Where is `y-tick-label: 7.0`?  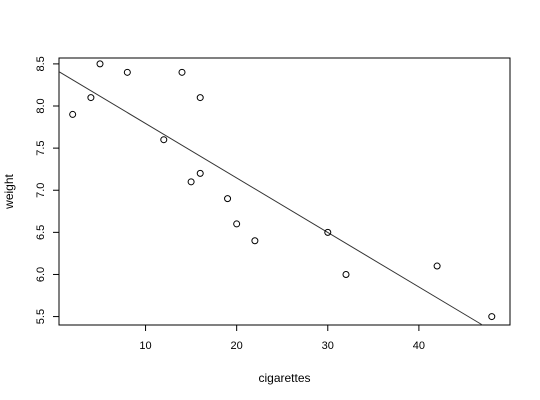
y-tick-label: 7.0 is located at coordinates (41, 190).